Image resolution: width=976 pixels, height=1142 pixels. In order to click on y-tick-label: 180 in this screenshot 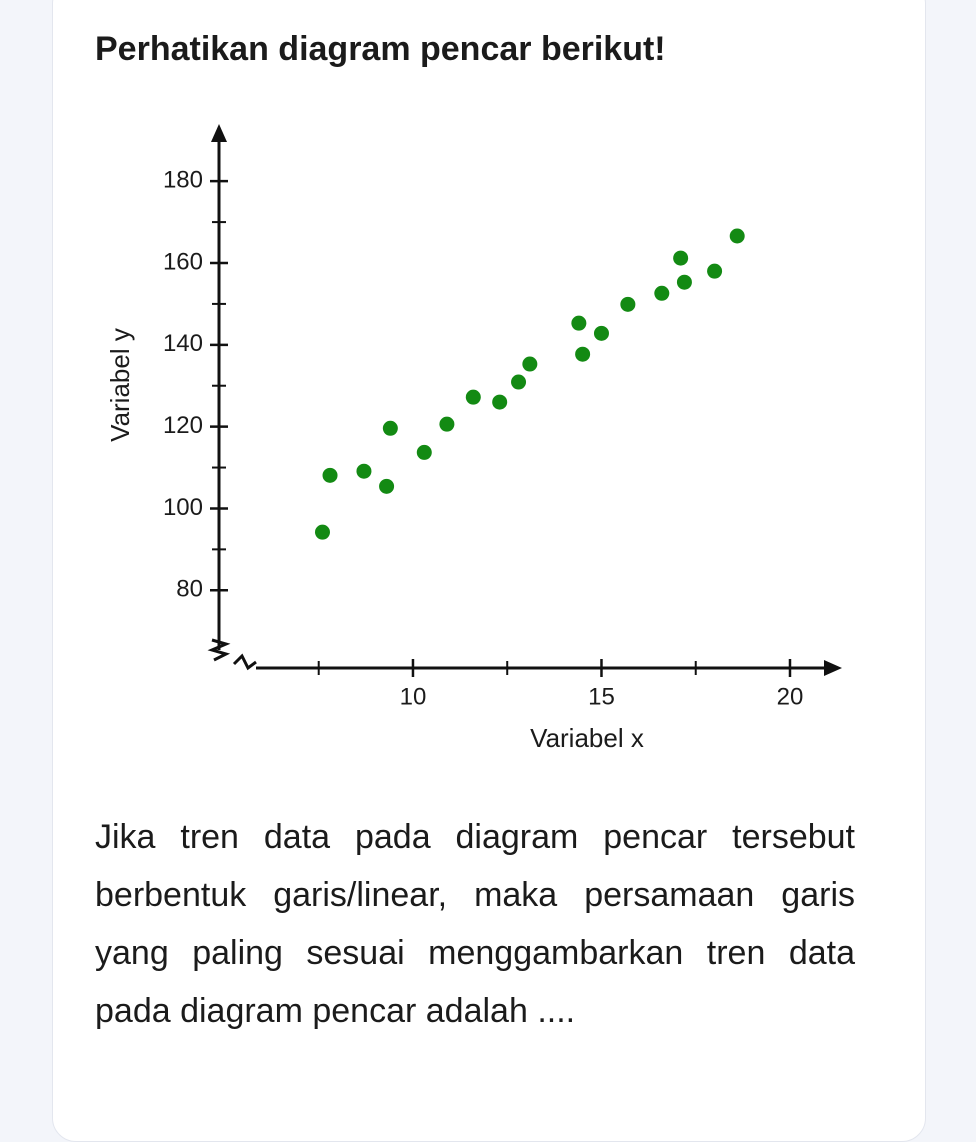, I will do `click(183, 180)`.